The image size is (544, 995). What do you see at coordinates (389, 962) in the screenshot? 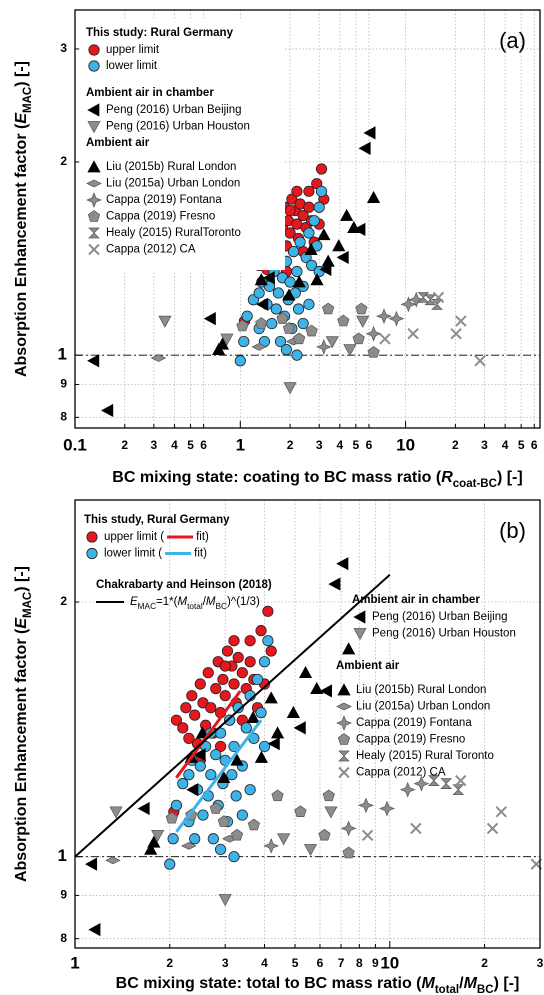
I see `x-tick-label: 10` at bounding box center [389, 962].